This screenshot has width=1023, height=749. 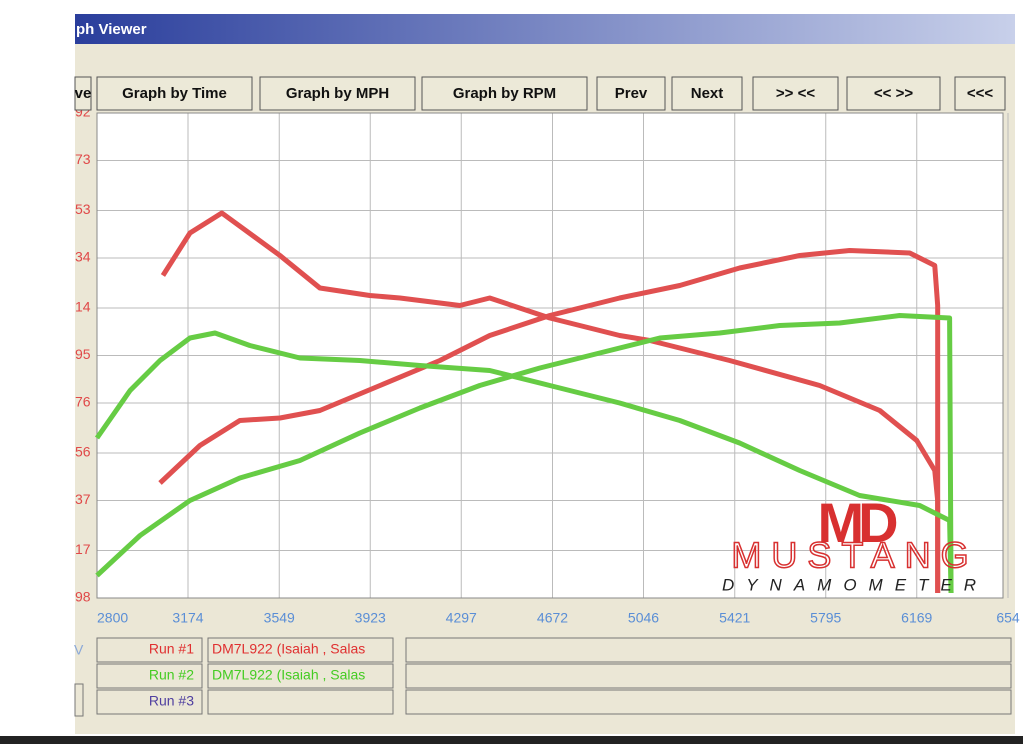 What do you see at coordinates (857, 522) in the screenshot?
I see `logo-mark: MD` at bounding box center [857, 522].